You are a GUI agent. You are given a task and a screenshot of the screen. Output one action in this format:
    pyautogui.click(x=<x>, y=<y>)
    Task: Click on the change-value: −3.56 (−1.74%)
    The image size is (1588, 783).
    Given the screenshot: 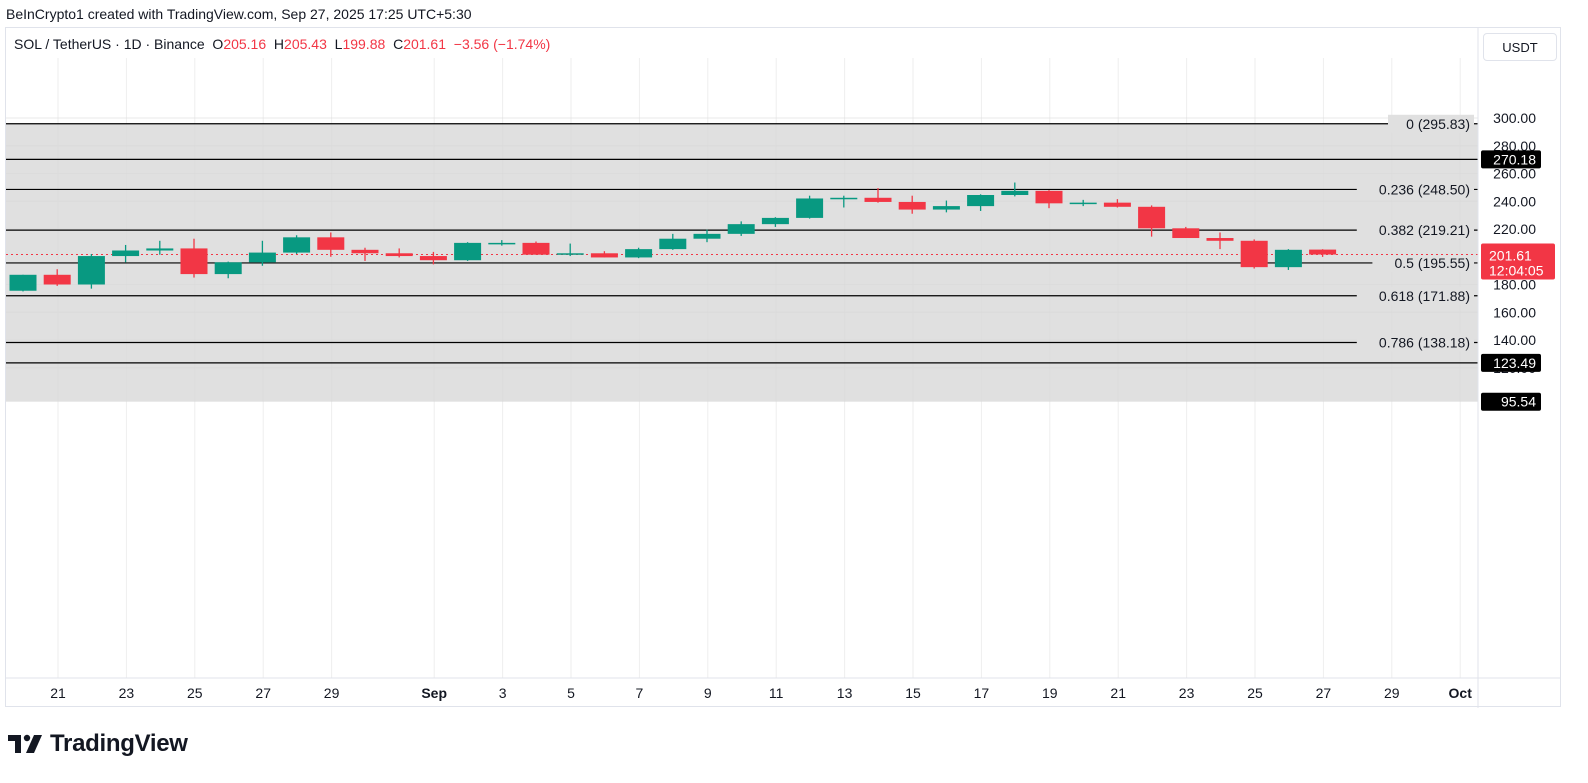 What is the action you would take?
    pyautogui.click(x=502, y=44)
    